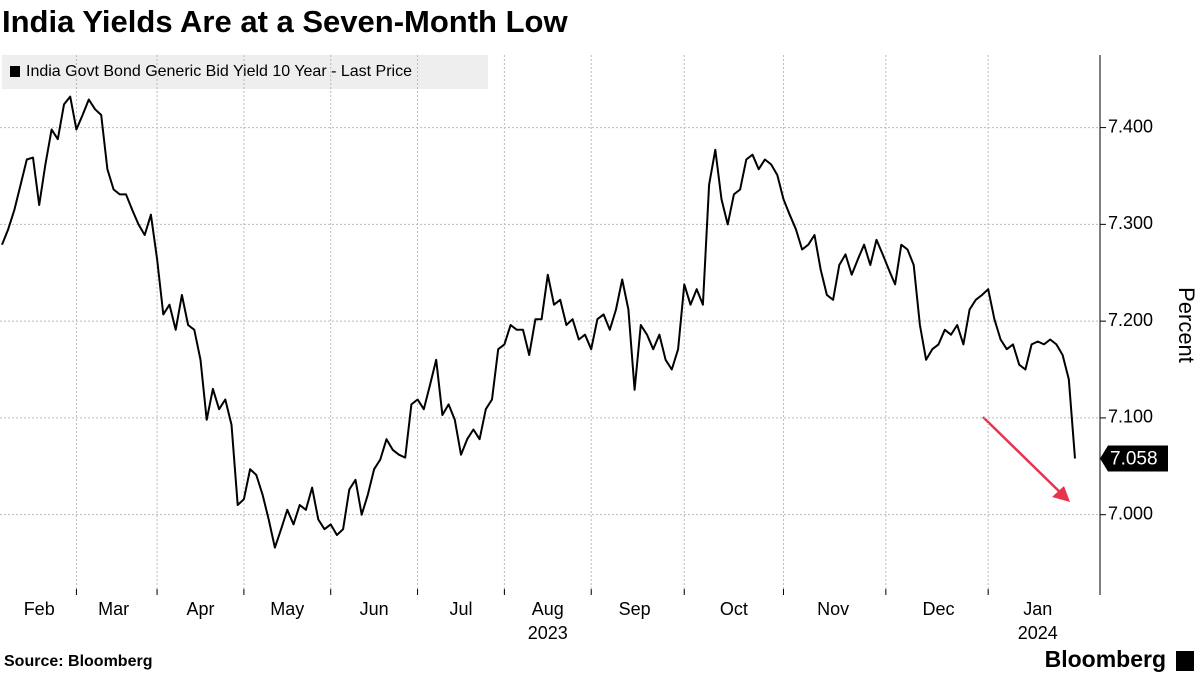 The width and height of the screenshot is (1200, 675). What do you see at coordinates (939, 609) in the screenshot?
I see `x-tick-label: Dec` at bounding box center [939, 609].